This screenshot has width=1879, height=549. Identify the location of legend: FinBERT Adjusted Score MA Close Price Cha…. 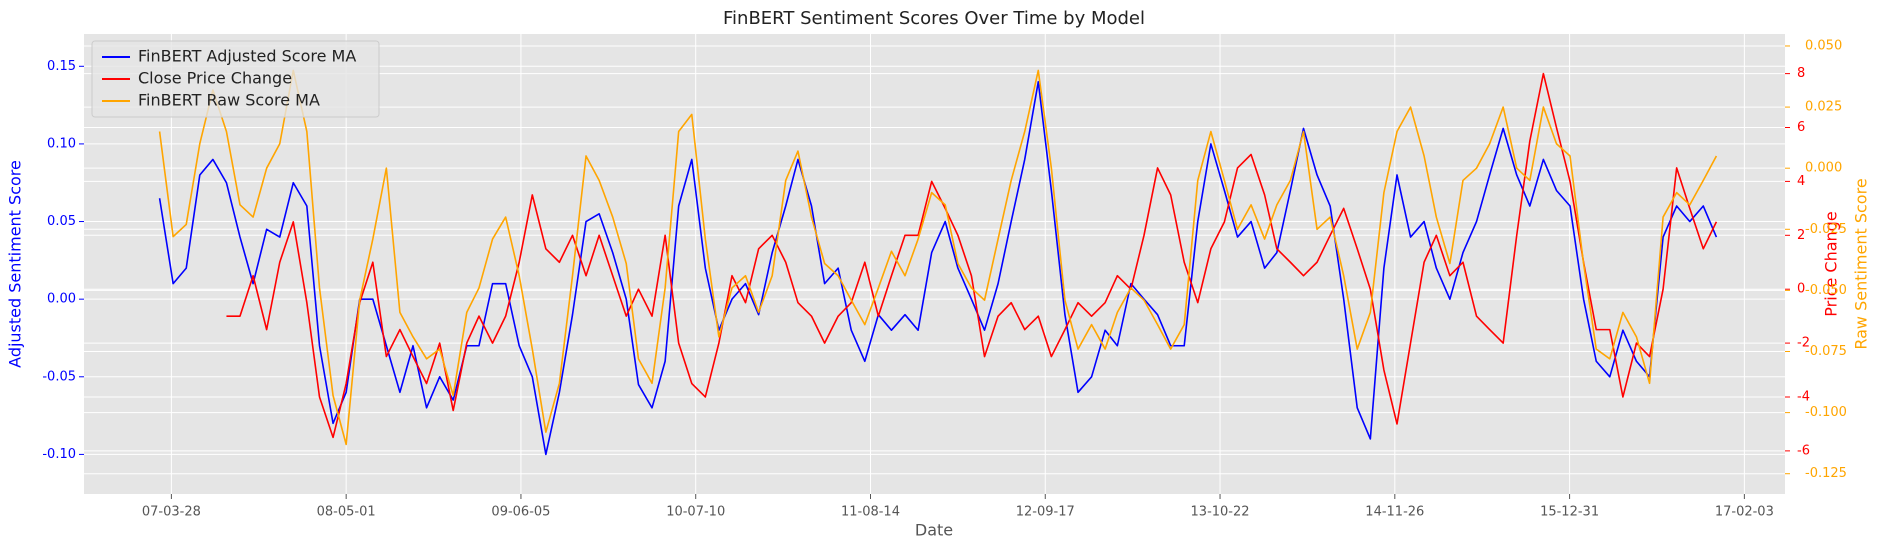
(235, 79).